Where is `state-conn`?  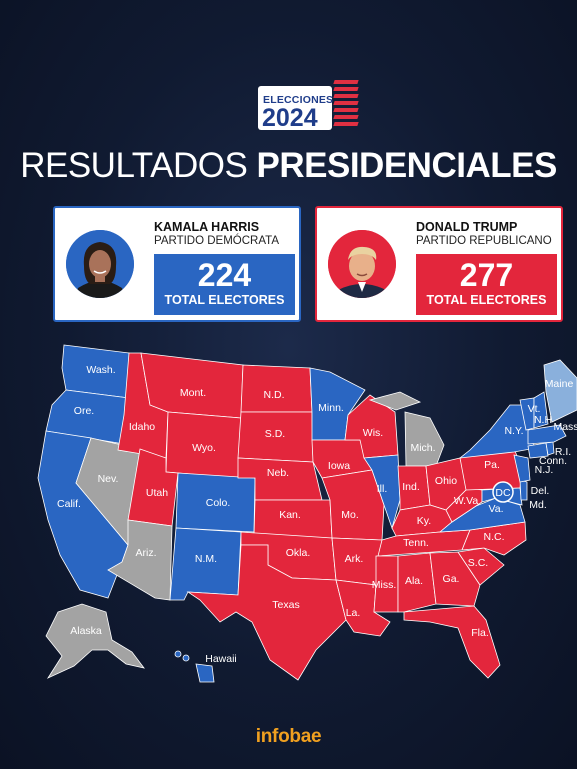
state-conn is located at coordinates (538, 450).